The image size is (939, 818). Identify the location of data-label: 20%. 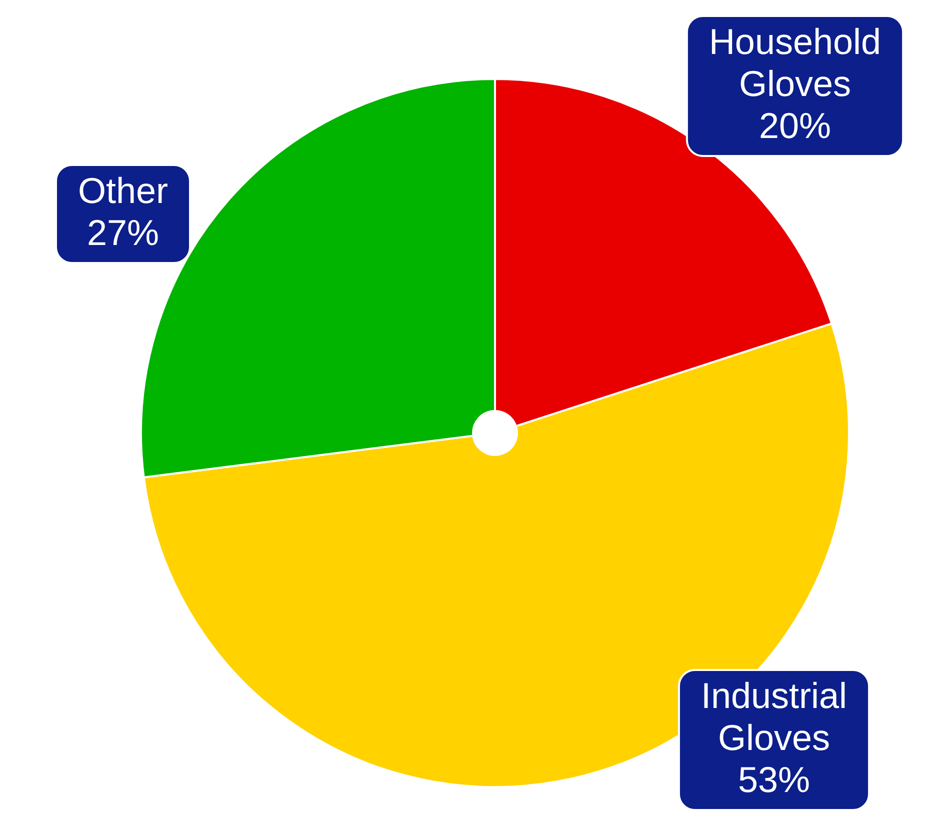
(795, 125).